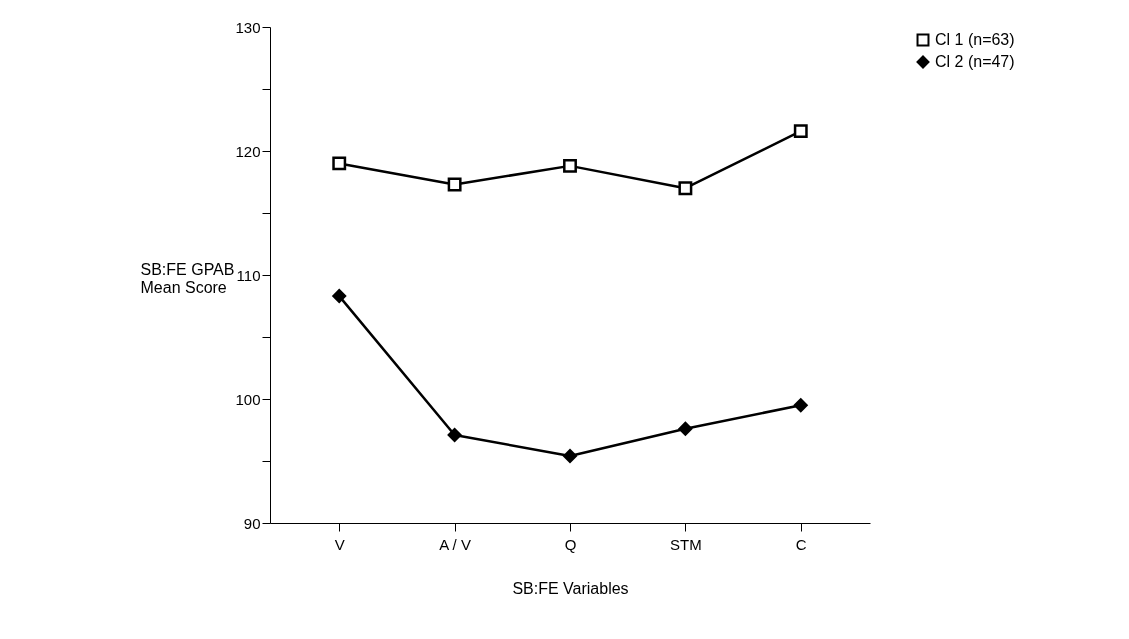 This screenshot has height=639, width=1129. What do you see at coordinates (339, 544) in the screenshot?
I see `x-tick-label: V` at bounding box center [339, 544].